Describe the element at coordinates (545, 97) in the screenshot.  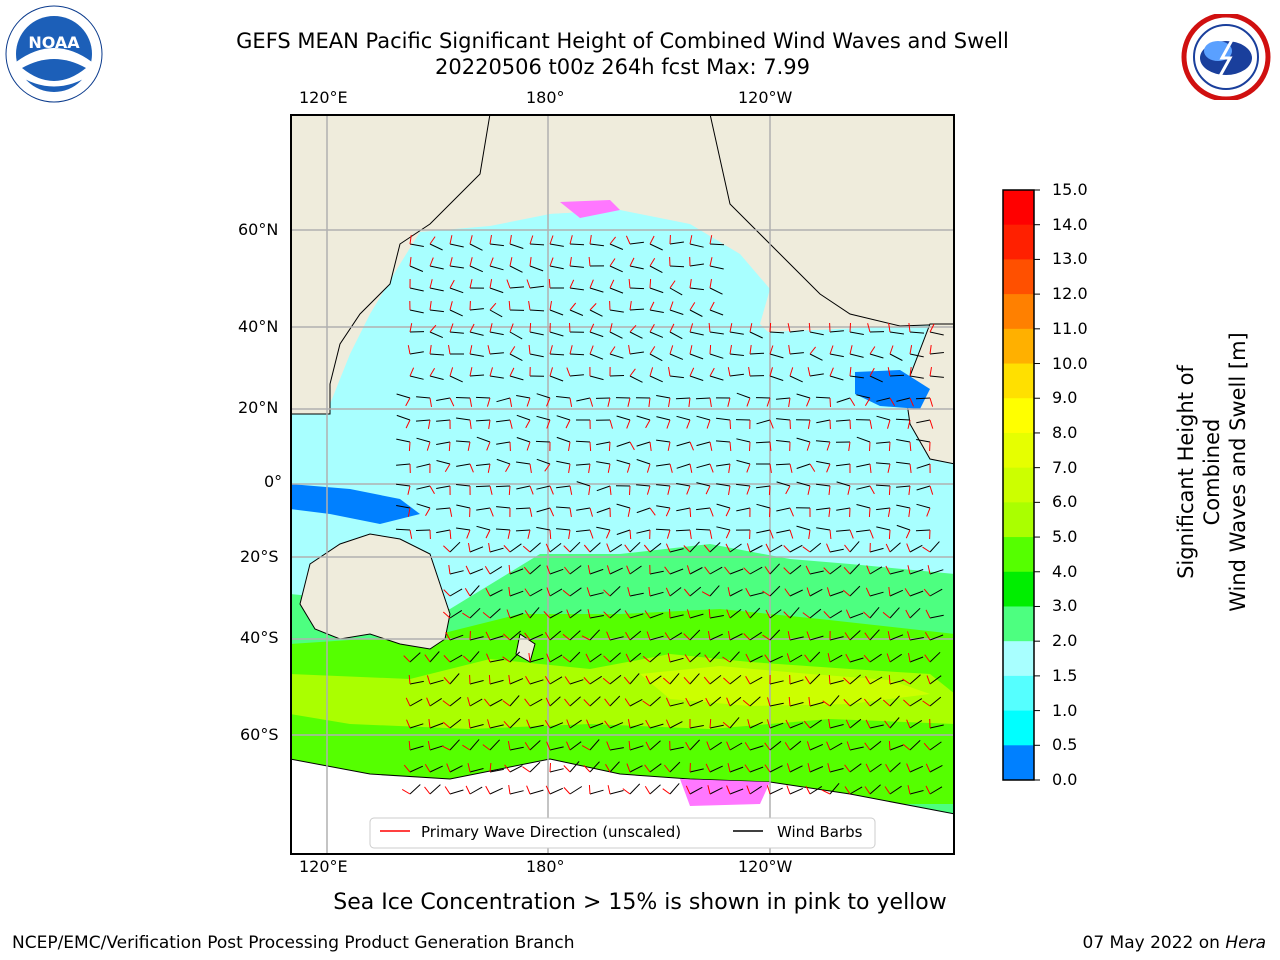
I see `lon-label-top-180: 180°` at that location.